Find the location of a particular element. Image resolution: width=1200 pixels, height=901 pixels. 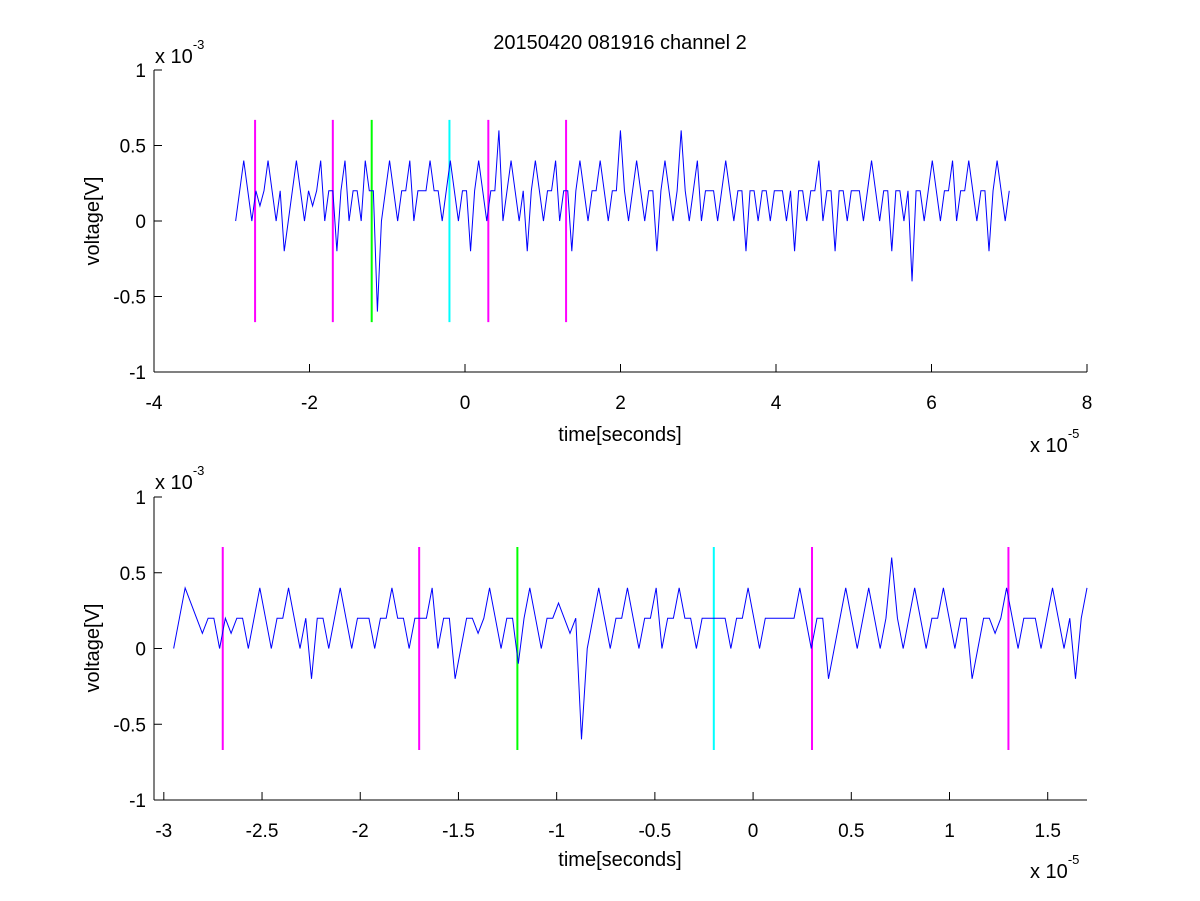

bottom-x-tick-label-3: -2 is located at coordinates (360, 831).